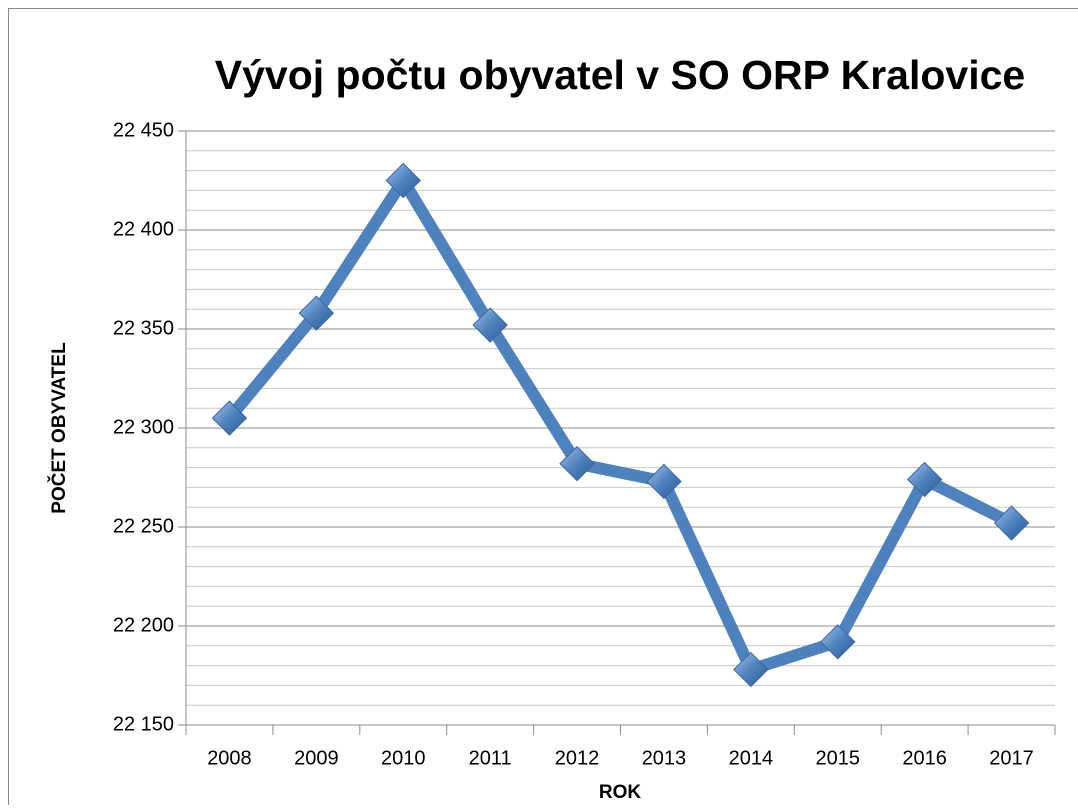  I want to click on x-axis-label: ROK, so click(620, 792).